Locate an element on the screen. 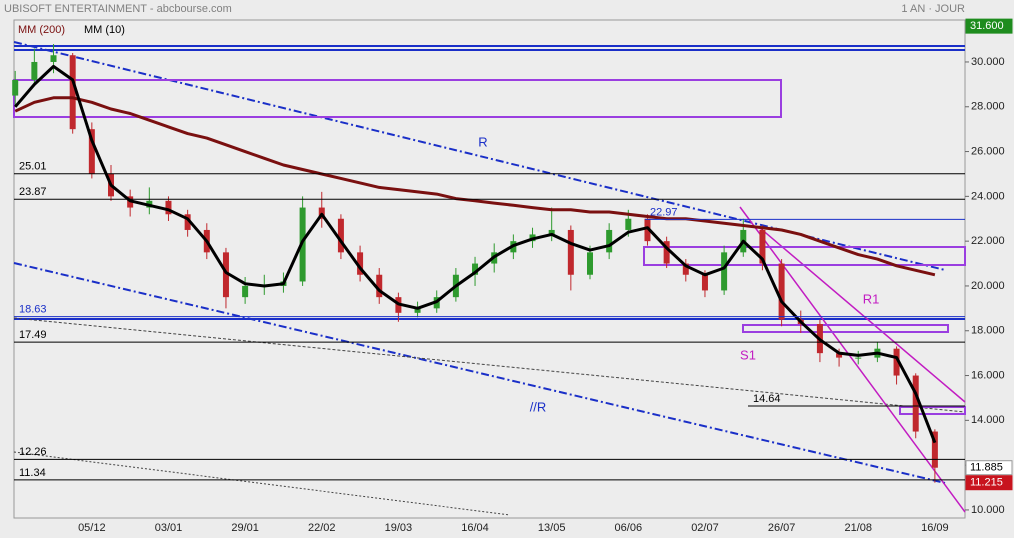 The image size is (1014, 538). annotation: S1 is located at coordinates (748, 354).